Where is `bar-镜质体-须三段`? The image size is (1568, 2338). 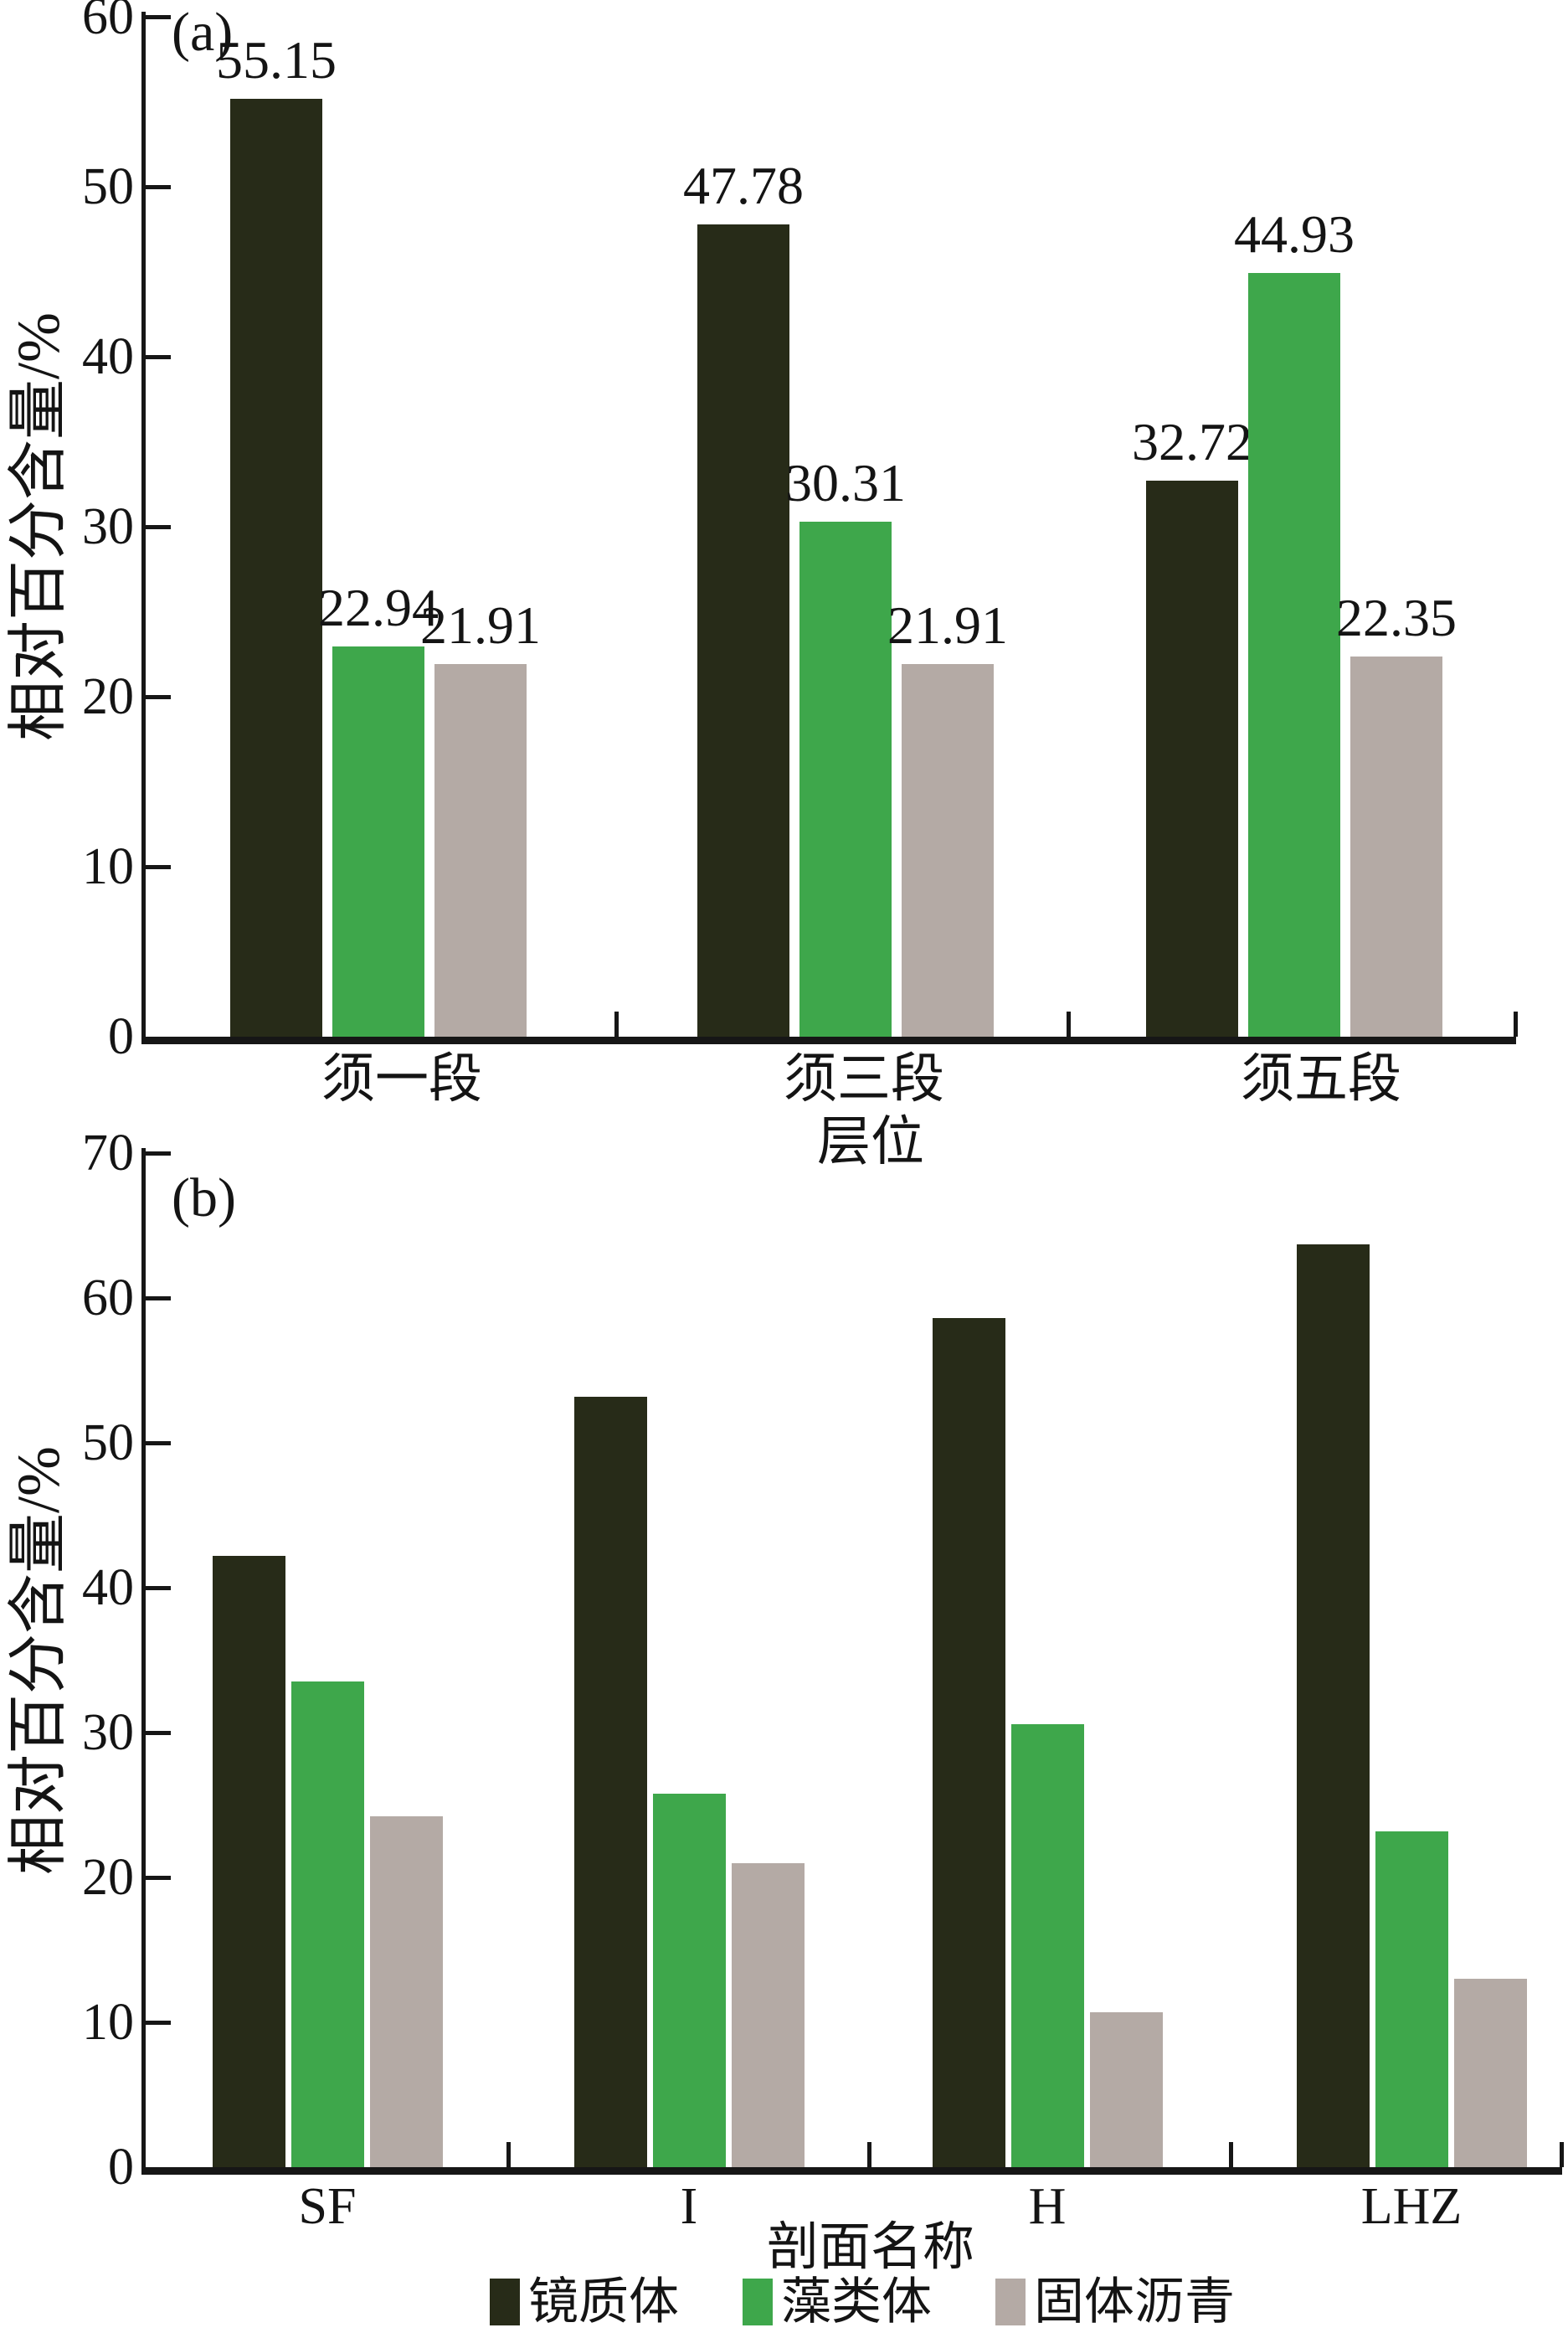
bar-镜质体-须三段 is located at coordinates (743, 631).